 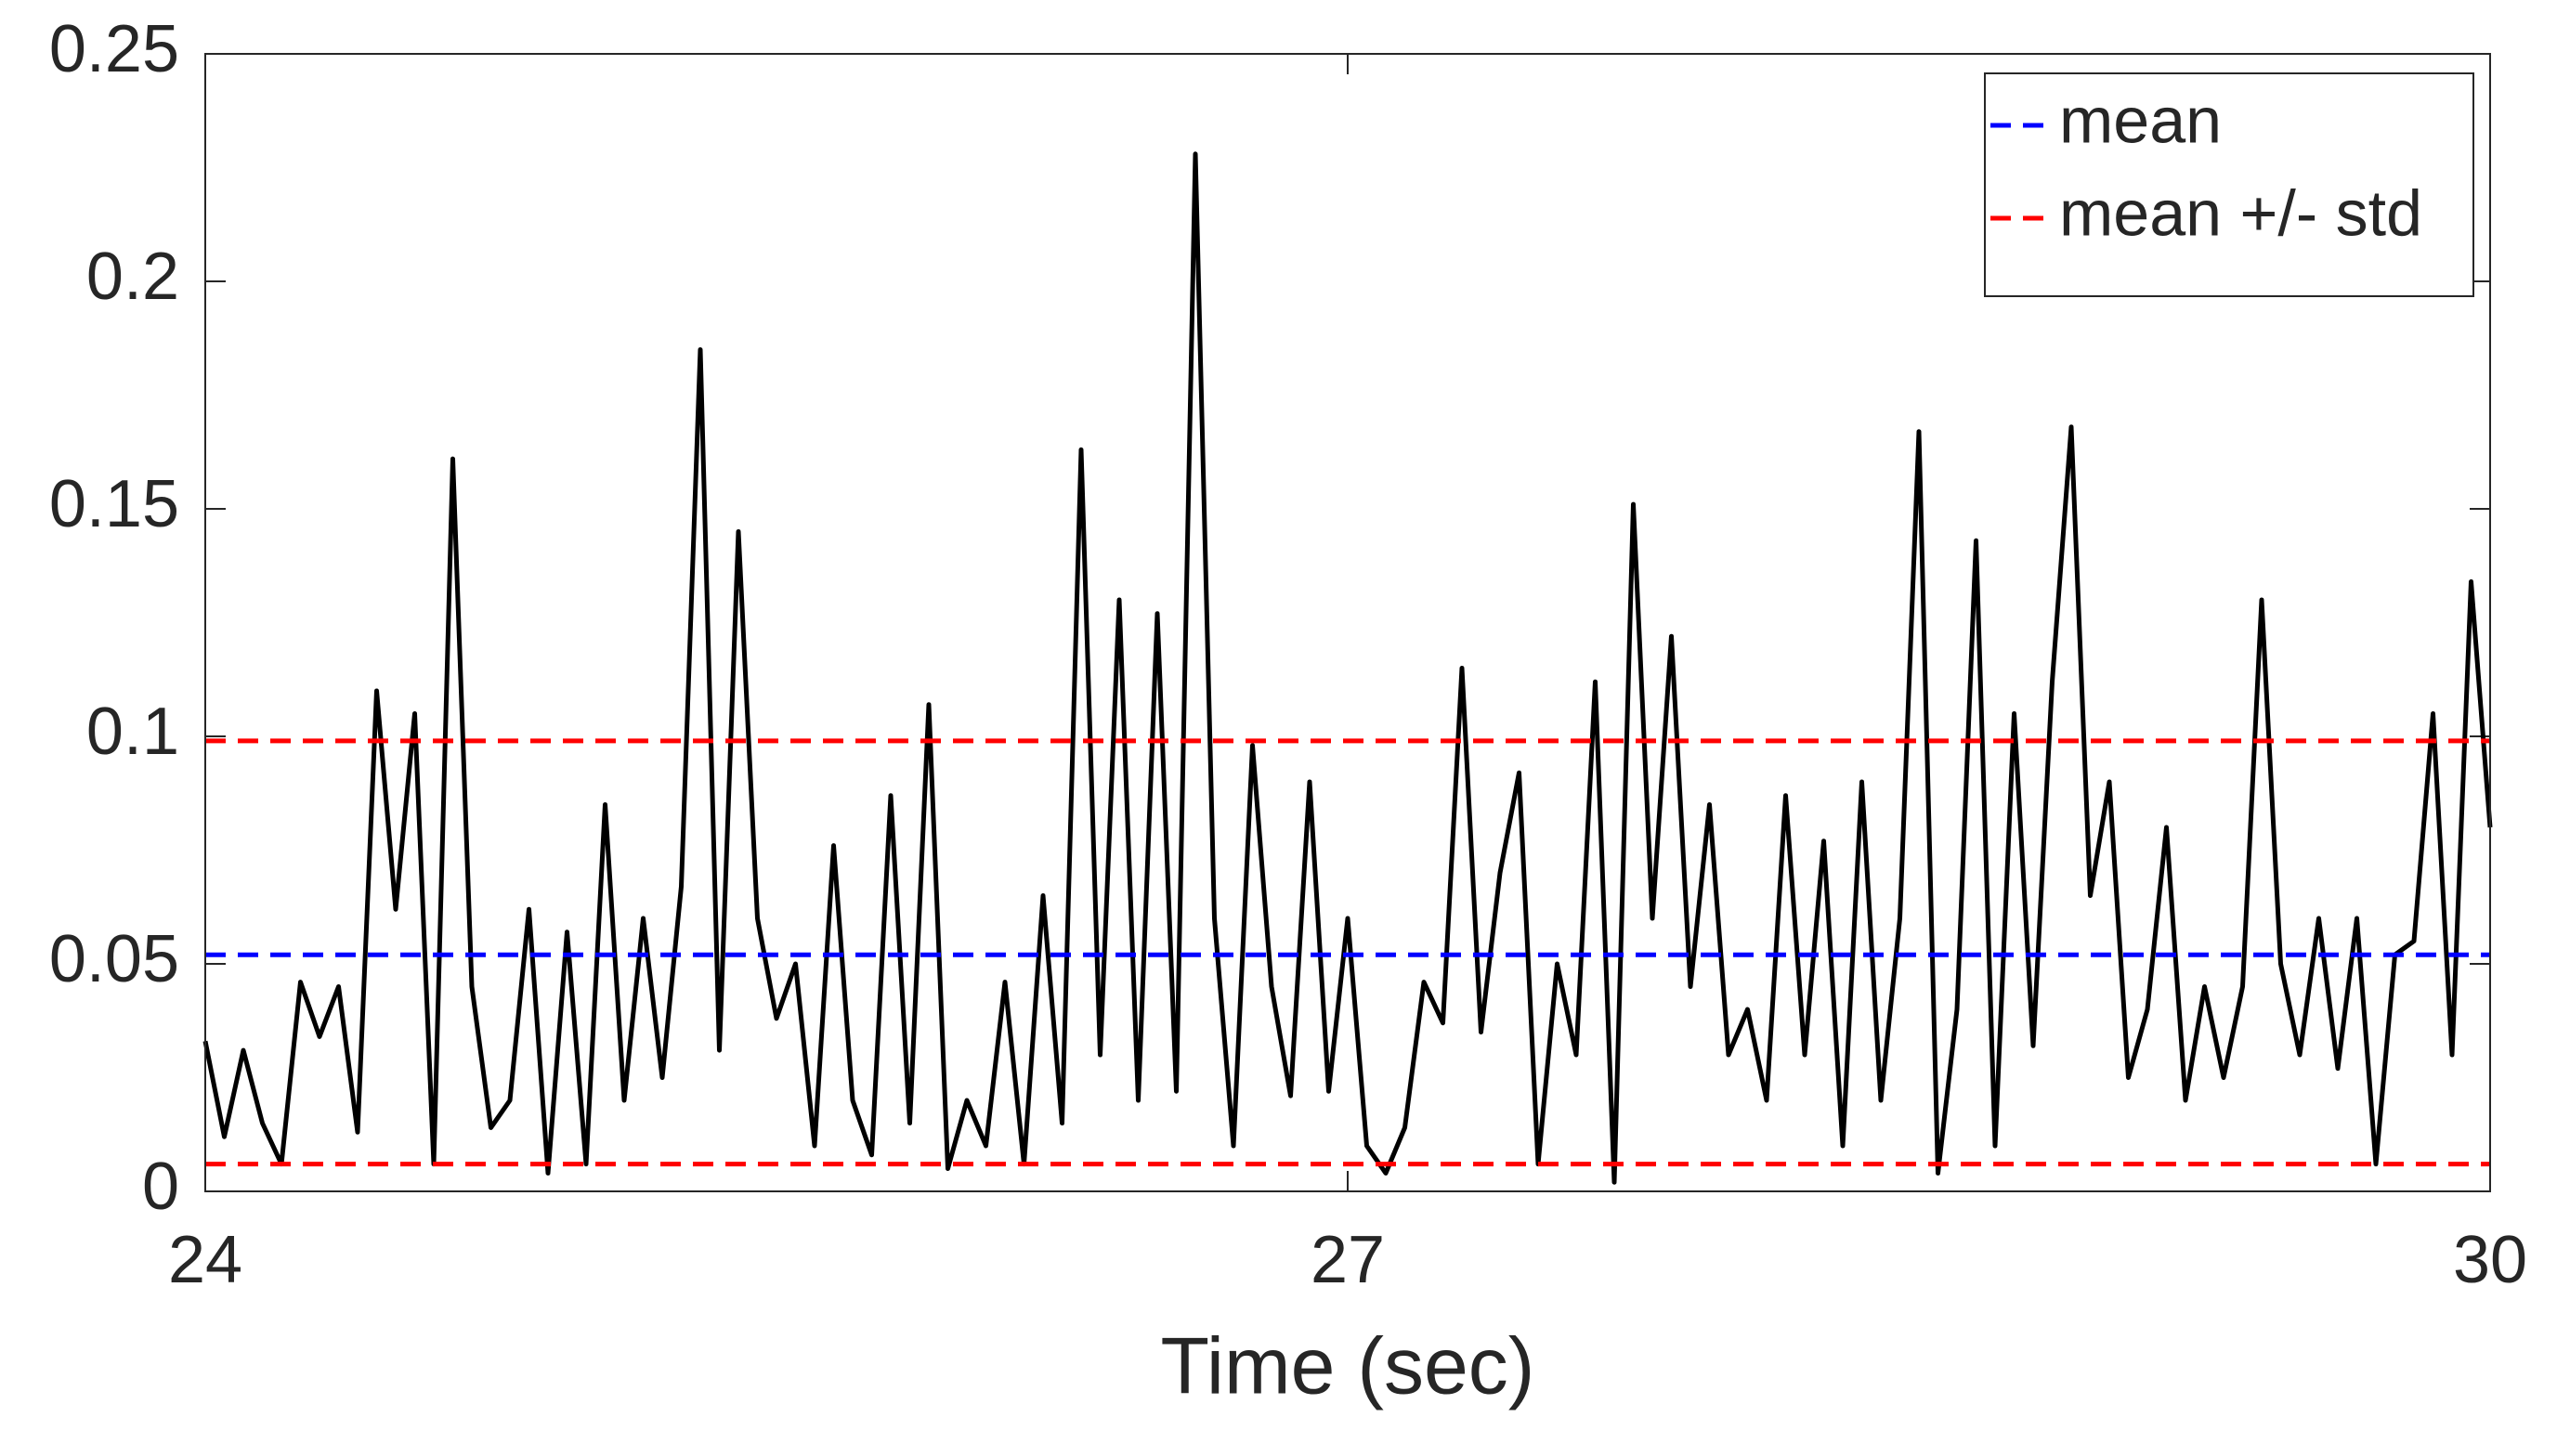 What do you see at coordinates (1348, 1366) in the screenshot?
I see `x-axis-label: Time (sec)` at bounding box center [1348, 1366].